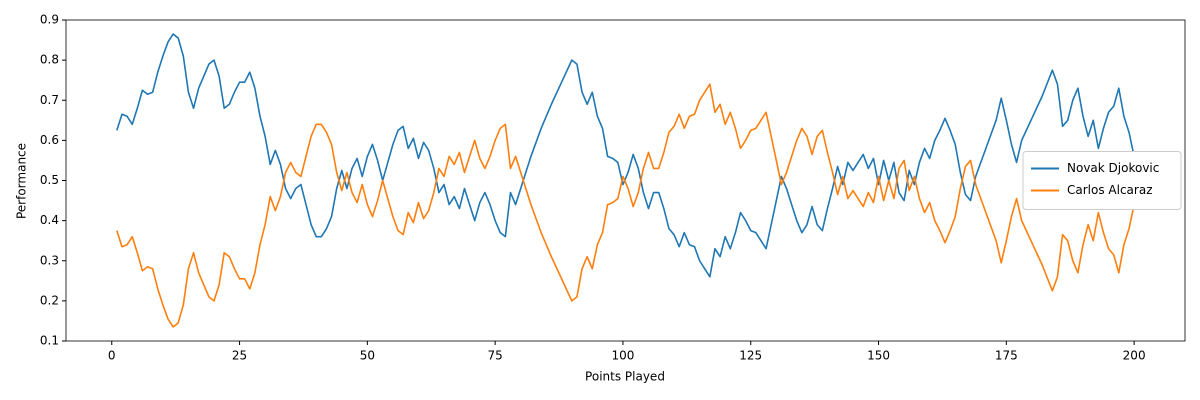 The image size is (1200, 400). What do you see at coordinates (495, 356) in the screenshot?
I see `x-tick-label: 75` at bounding box center [495, 356].